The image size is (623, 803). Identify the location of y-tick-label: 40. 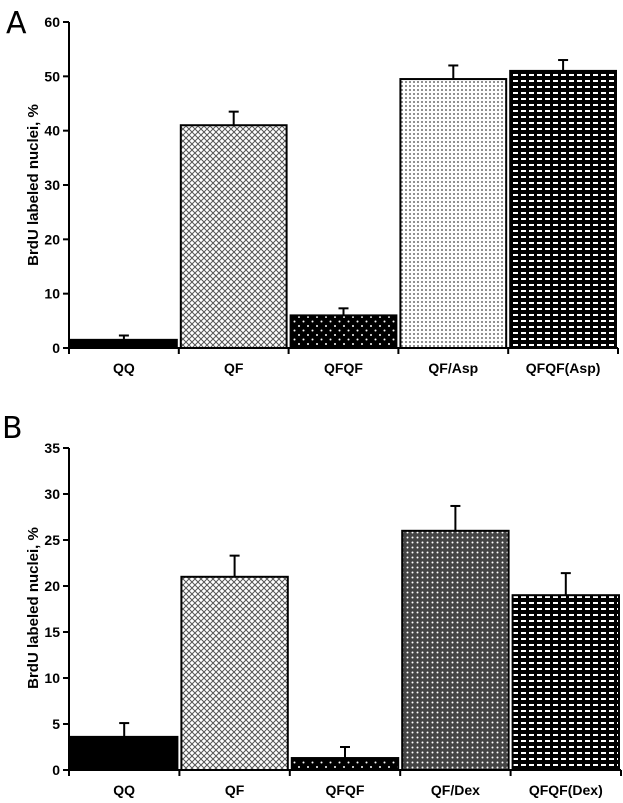
(52, 131).